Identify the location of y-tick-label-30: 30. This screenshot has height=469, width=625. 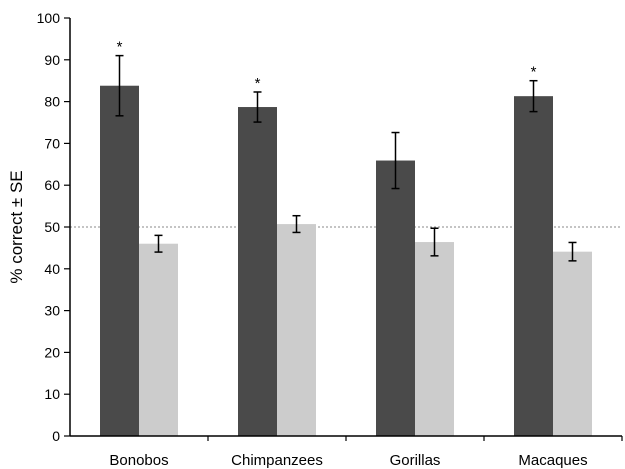
(52, 311).